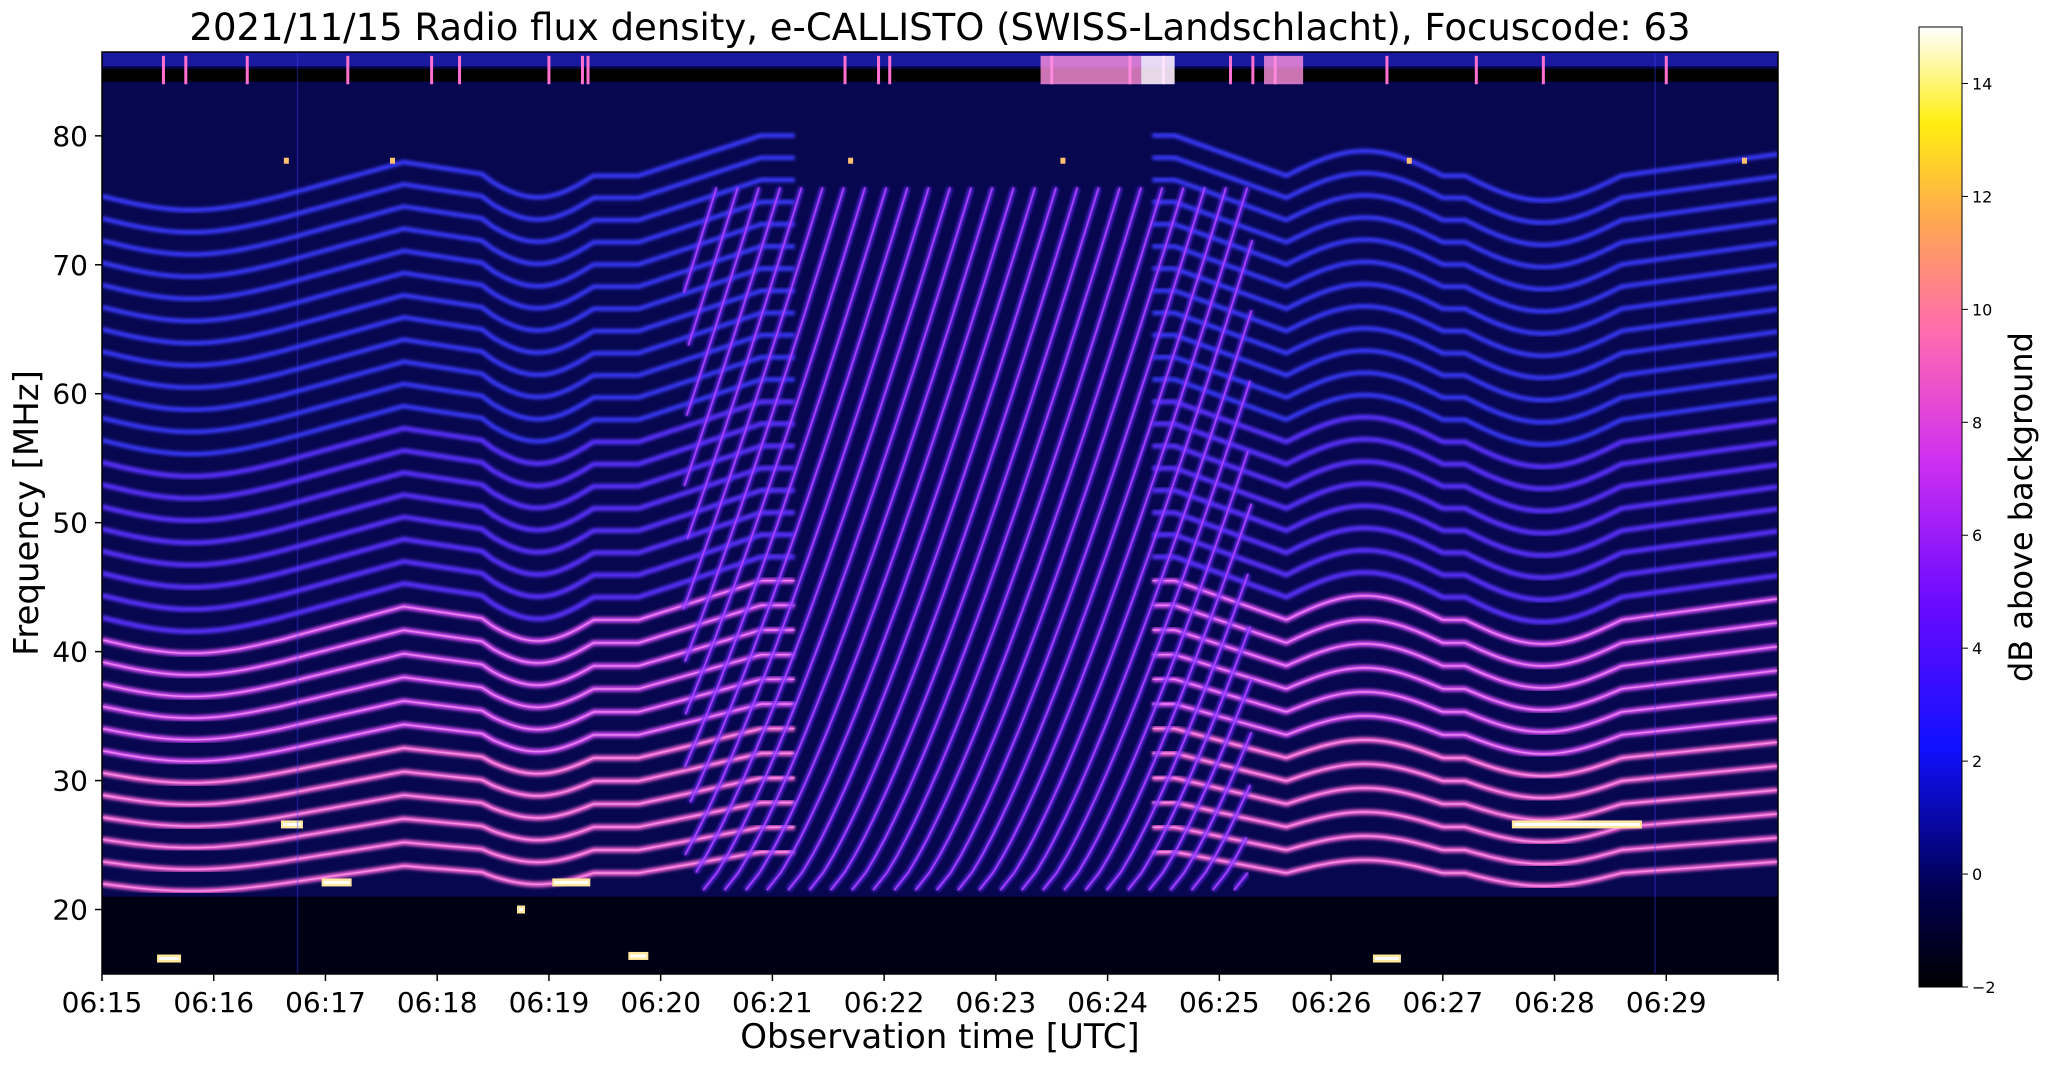 Image resolution: width=2047 pixels, height=1067 pixels. Describe the element at coordinates (1977, 761) in the screenshot. I see `colorbar-tick-label: 2` at that location.